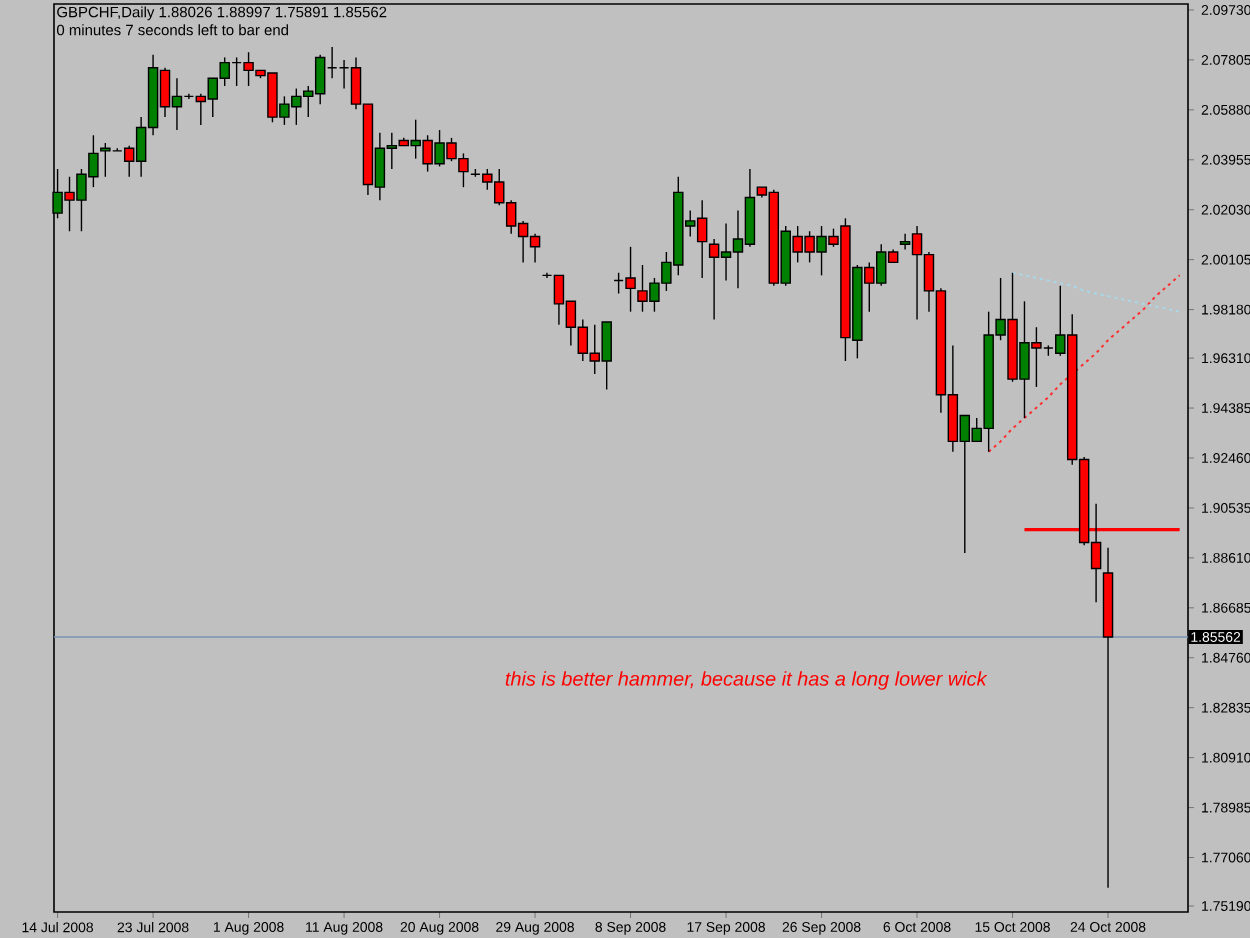 This screenshot has height=938, width=1250. I want to click on annotation: this is better hammer, because it has a long lower wick, so click(746, 680).